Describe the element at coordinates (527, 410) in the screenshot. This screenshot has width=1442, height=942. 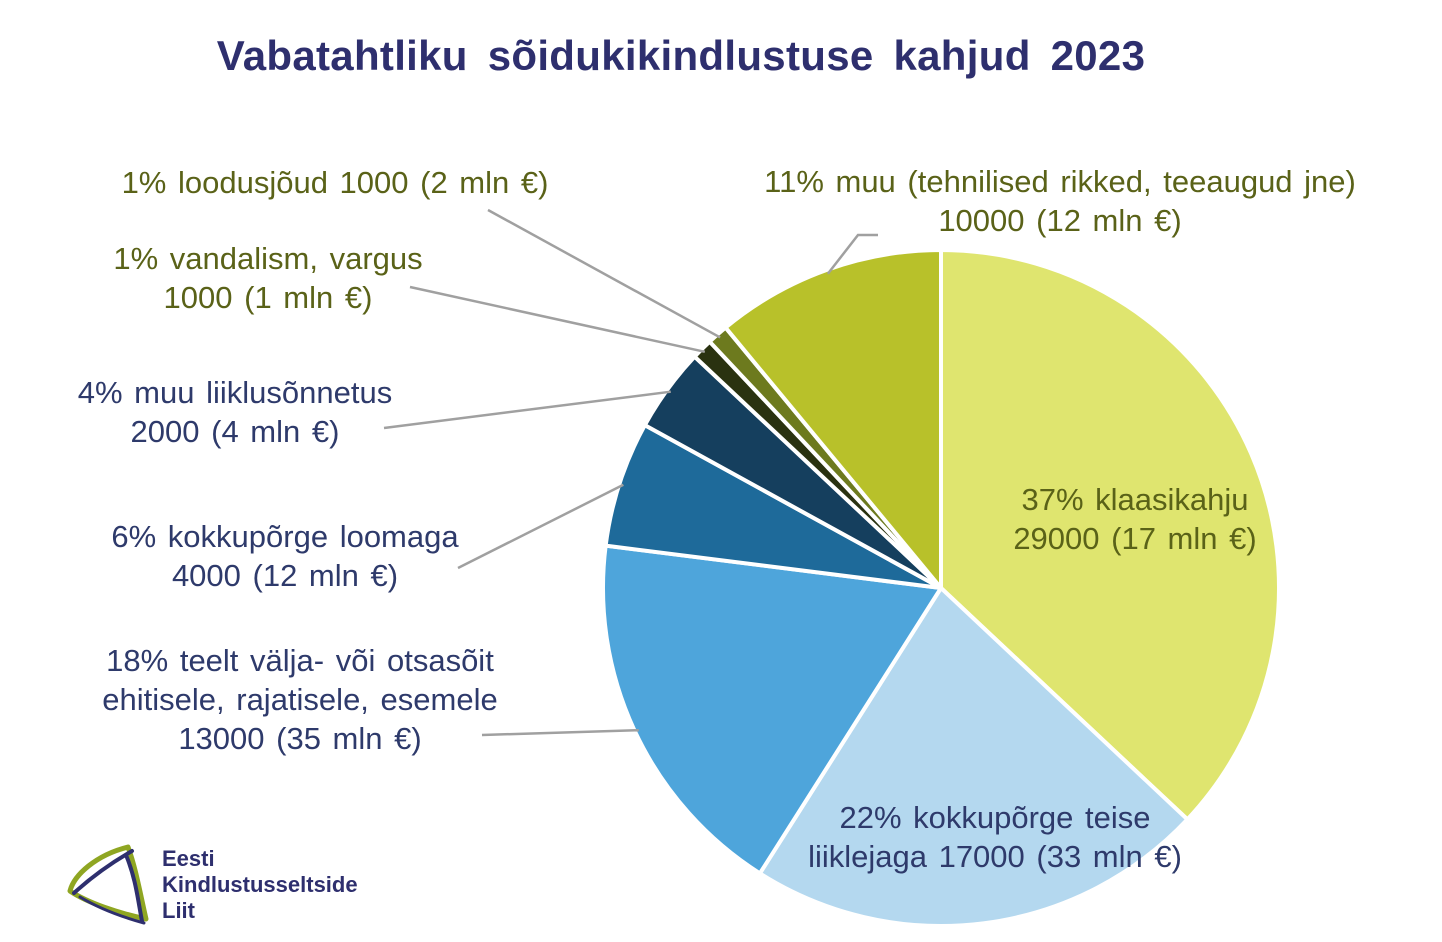
I see `leader-line-other-accident` at that location.